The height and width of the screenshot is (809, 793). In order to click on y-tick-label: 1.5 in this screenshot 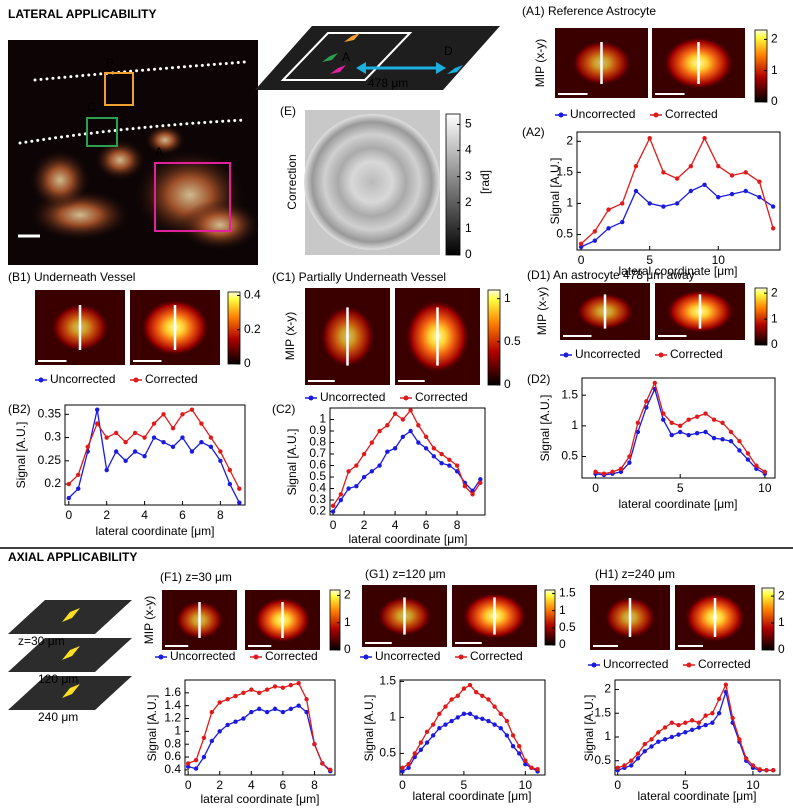, I will do `click(569, 394)`.